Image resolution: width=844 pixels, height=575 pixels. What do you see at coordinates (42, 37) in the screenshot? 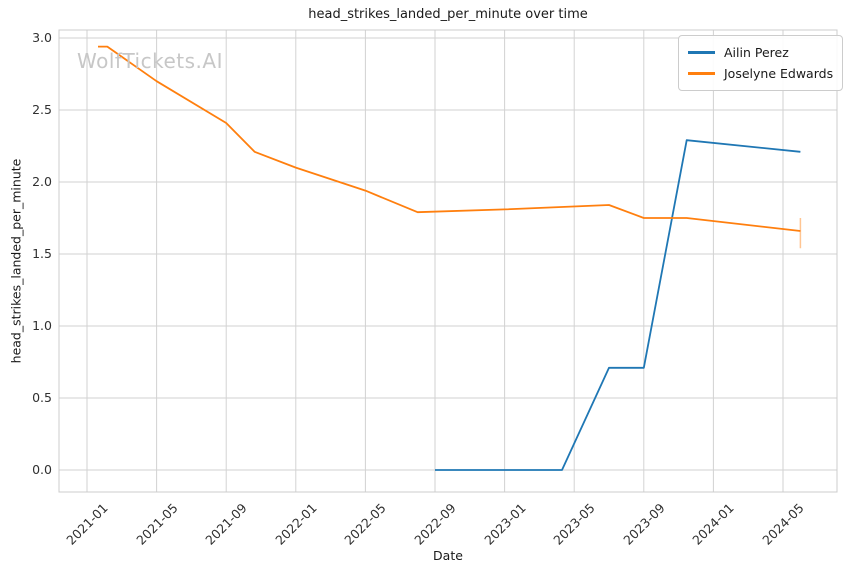
I see `y-tick-label: 3.0` at bounding box center [42, 37].